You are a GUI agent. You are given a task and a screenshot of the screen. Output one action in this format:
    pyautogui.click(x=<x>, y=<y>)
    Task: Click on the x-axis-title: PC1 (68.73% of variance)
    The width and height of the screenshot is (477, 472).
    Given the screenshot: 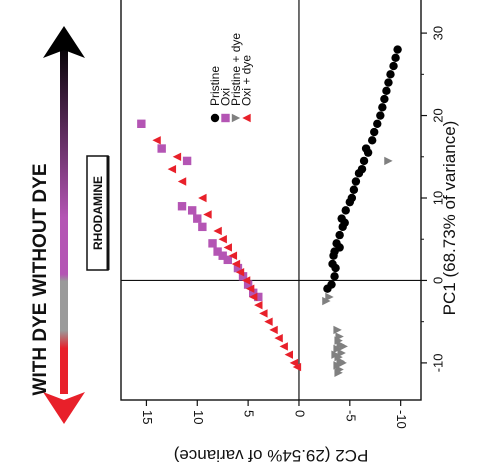 What is the action you would take?
    pyautogui.click(x=449, y=218)
    